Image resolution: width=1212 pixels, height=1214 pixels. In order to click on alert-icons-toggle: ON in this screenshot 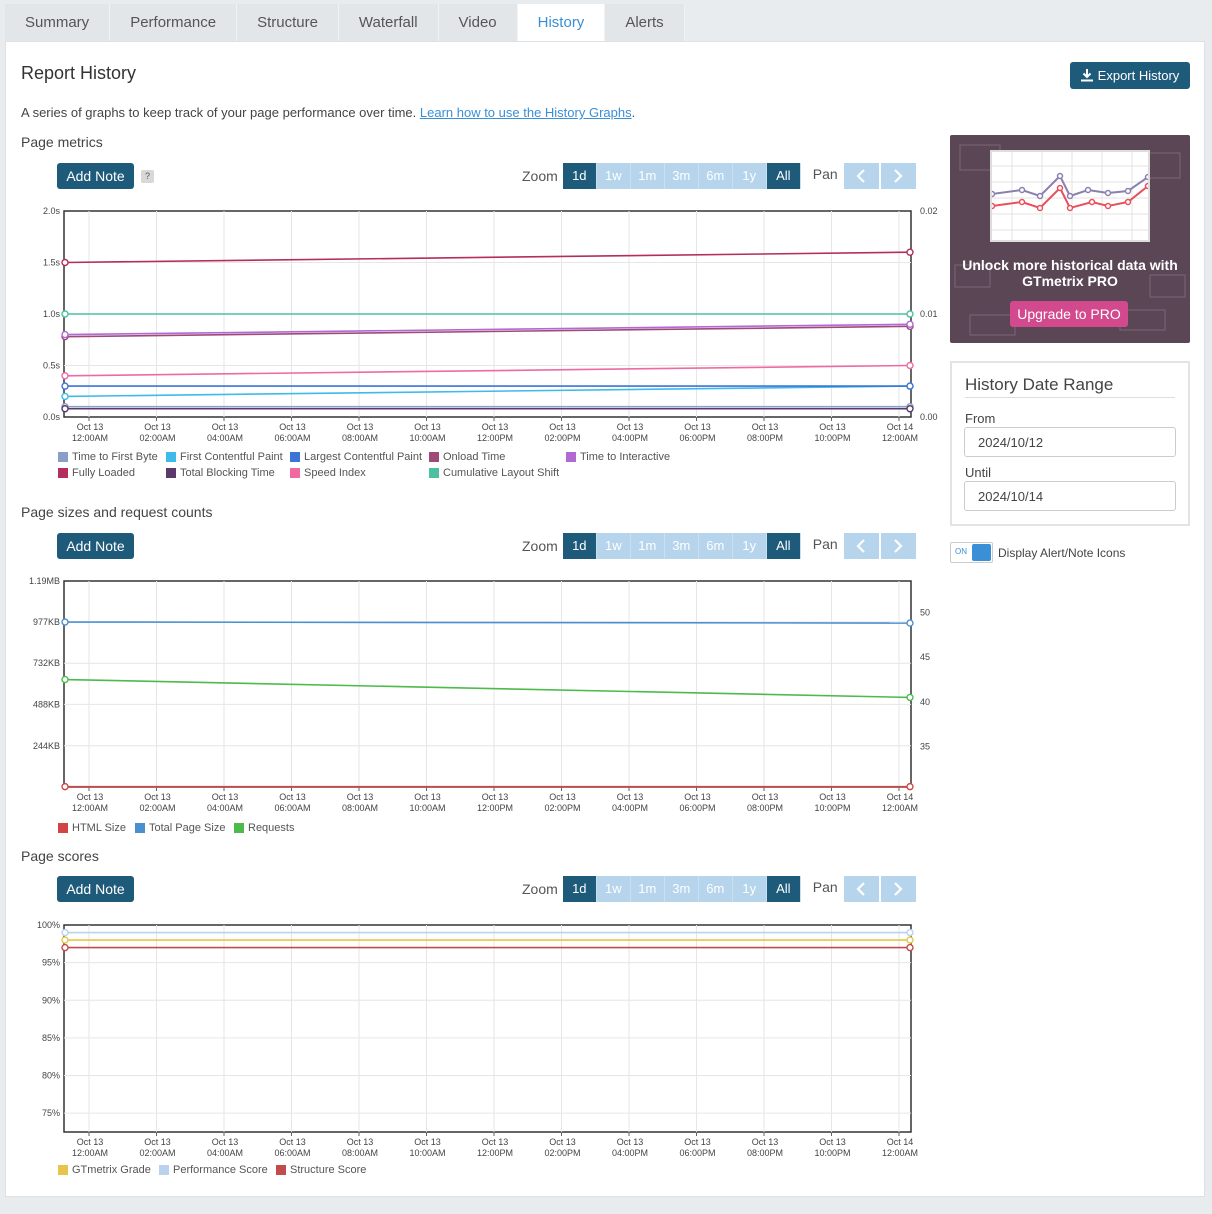, I will do `click(971, 552)`.